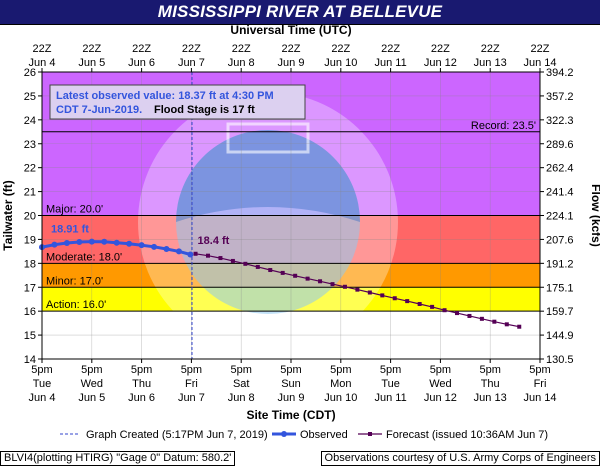 The height and width of the screenshot is (466, 600). What do you see at coordinates (74, 210) in the screenshot?
I see `stage-label-major: Major: 20.0'` at bounding box center [74, 210].